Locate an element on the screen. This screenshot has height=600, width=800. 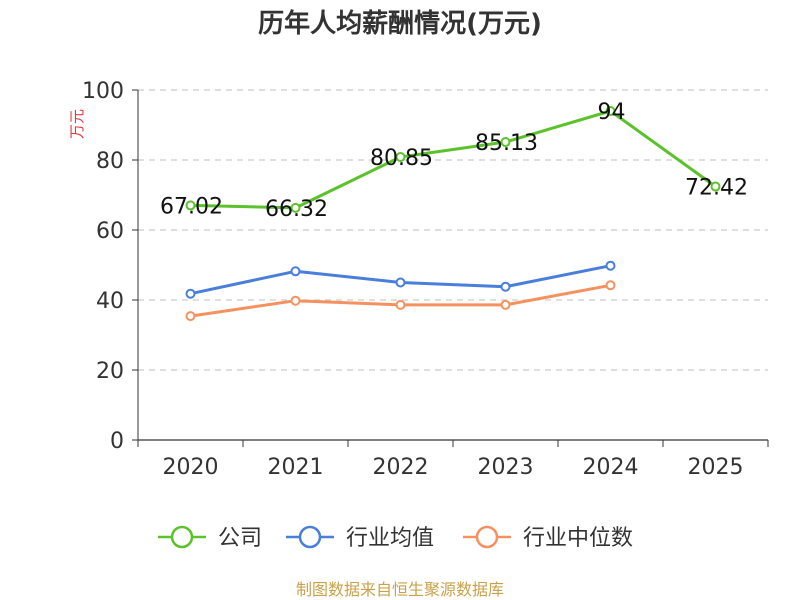
legend-item: 行业均值 is located at coordinates (360, 538).